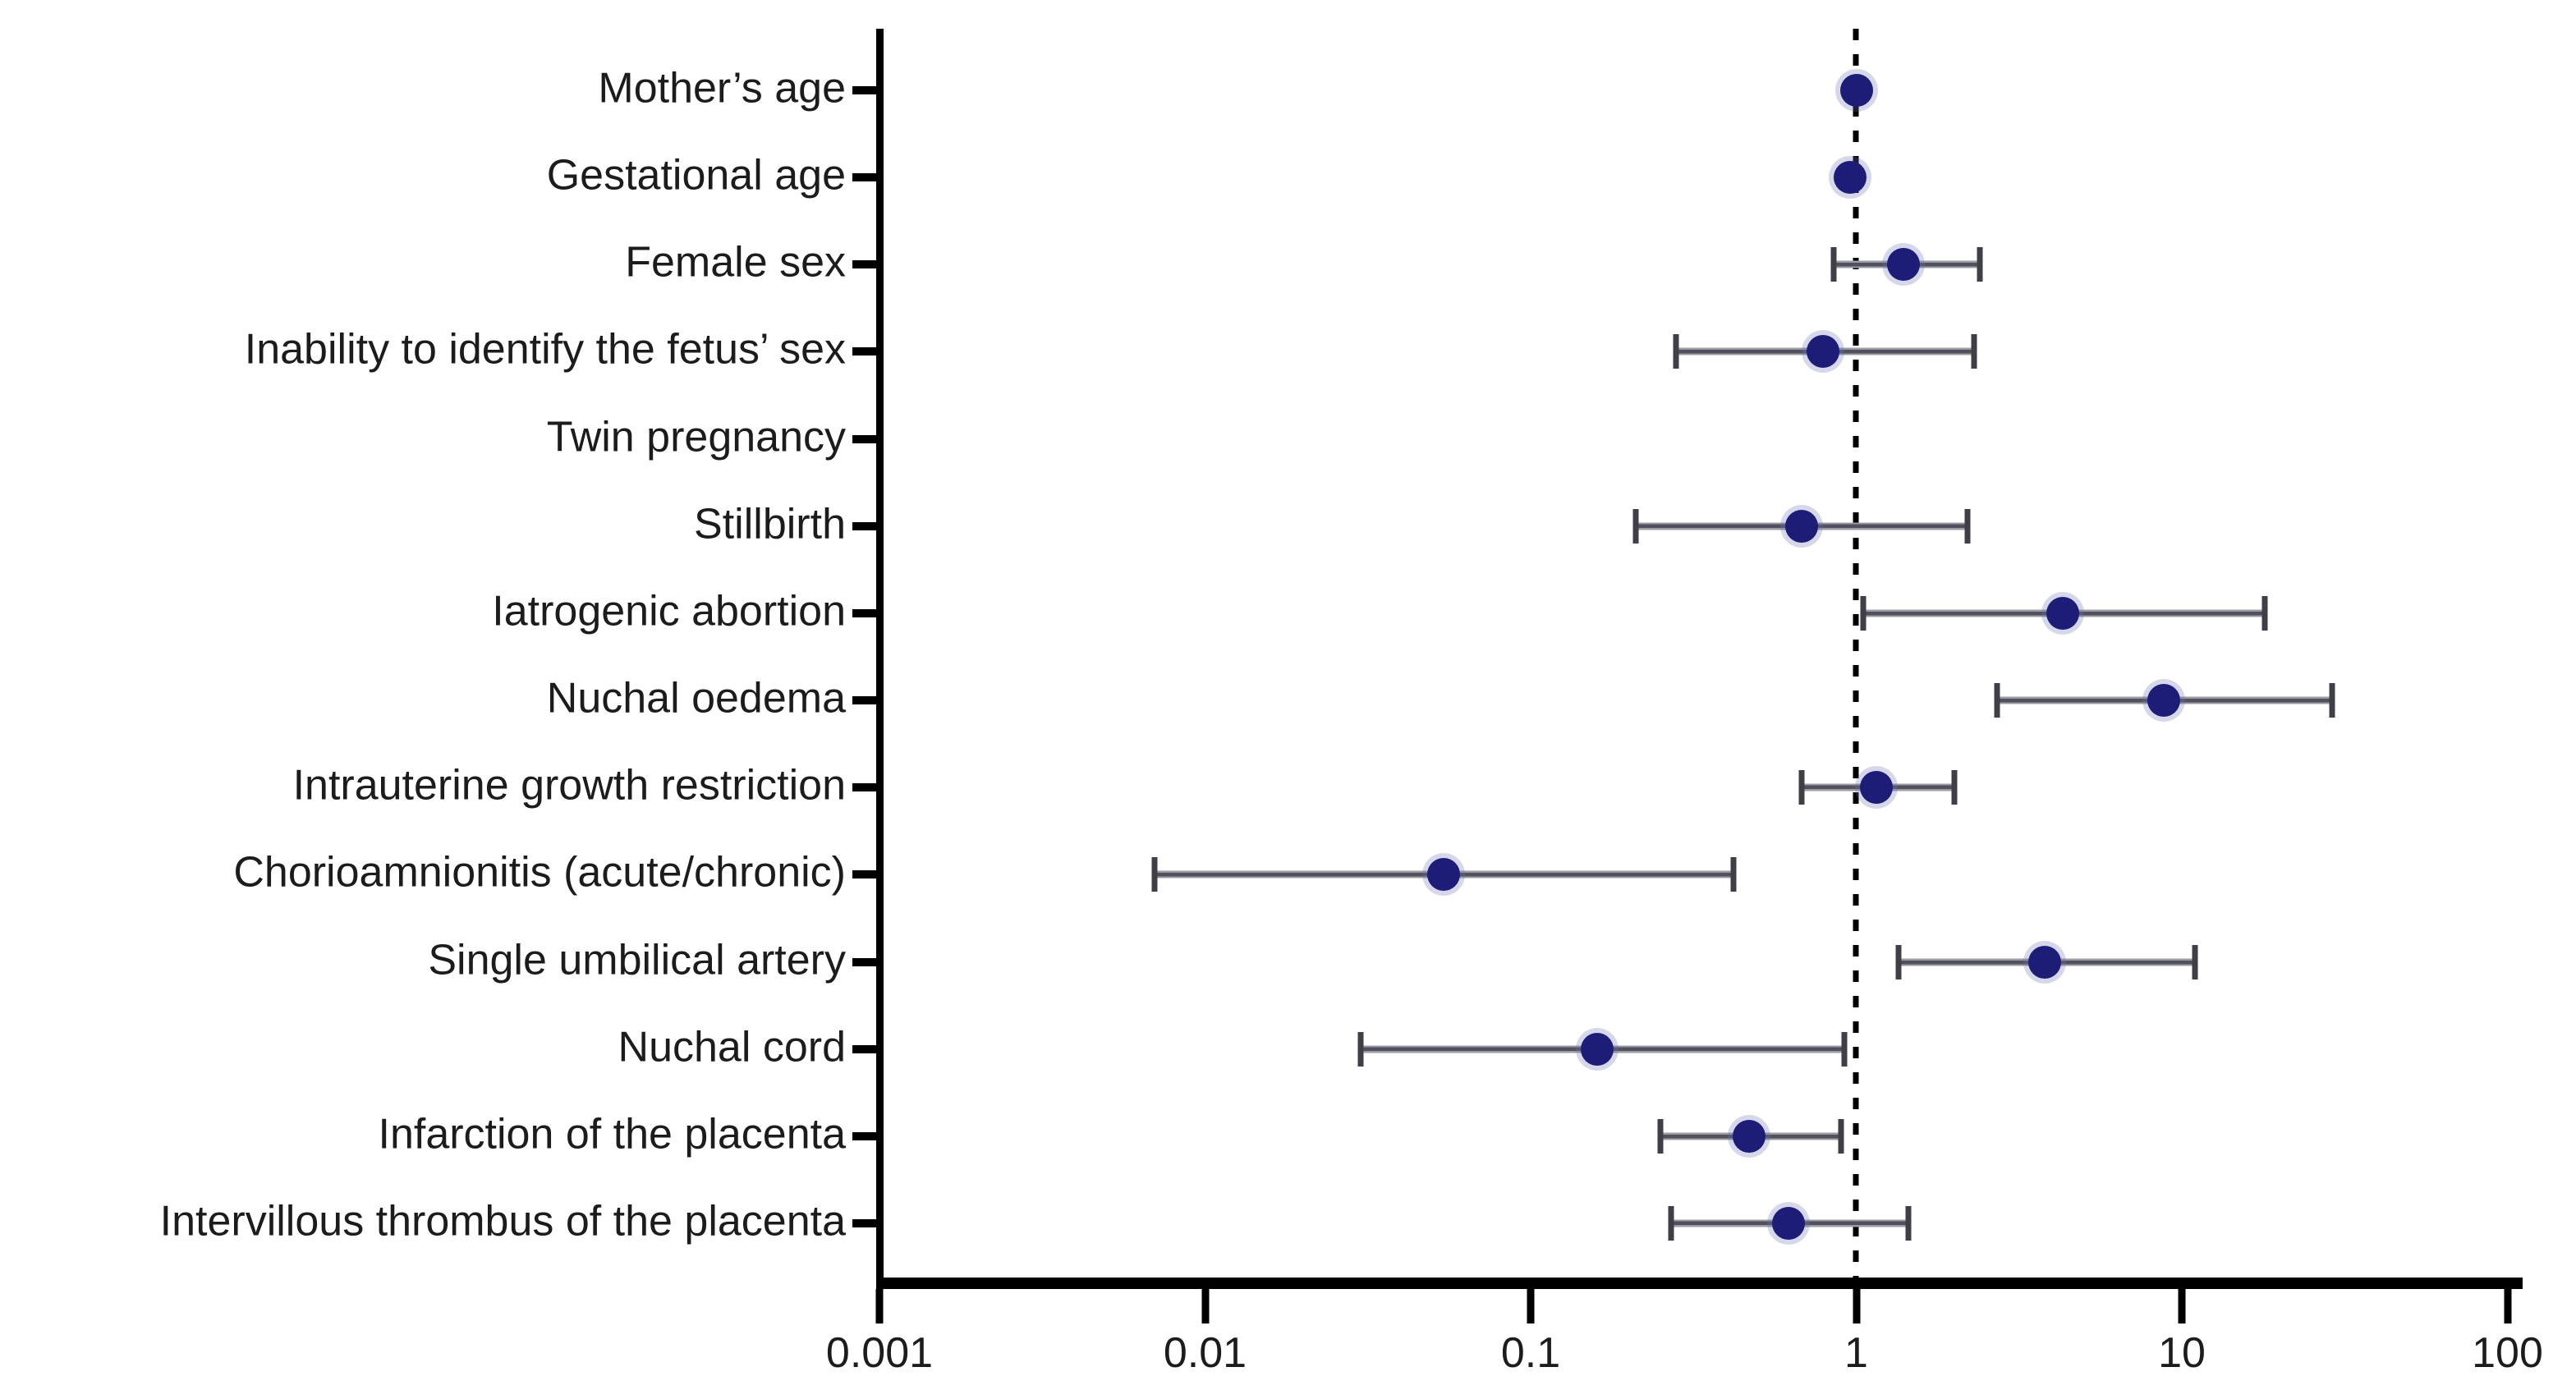 This screenshot has width=2576, height=1390. What do you see at coordinates (502, 1221) in the screenshot?
I see `category-label: Intervillous thrombus of the placenta` at bounding box center [502, 1221].